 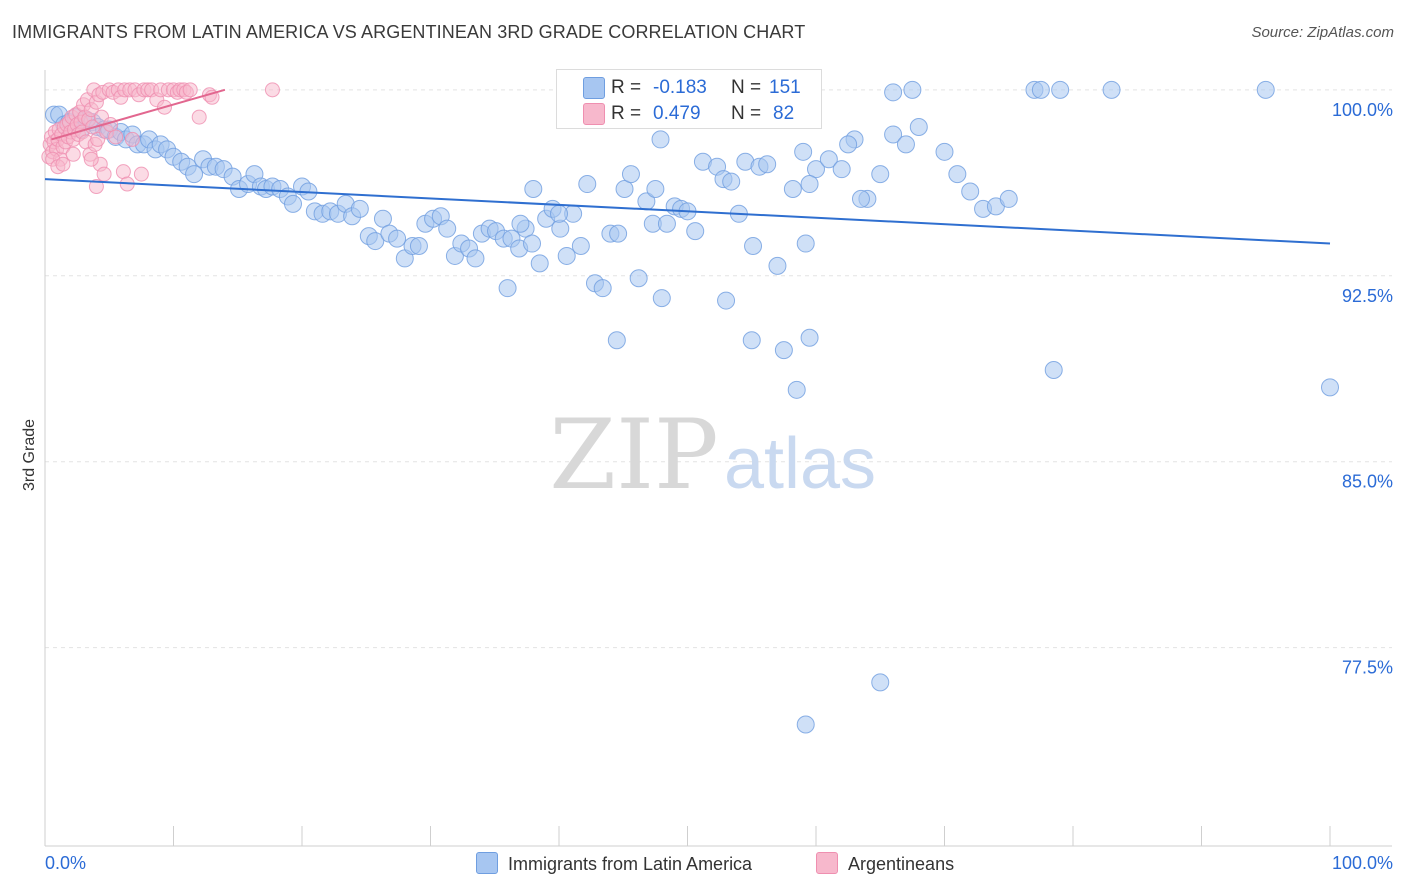 What do you see at coordinates (901, 864) in the screenshot?
I see `bottom-legend-label: Argentineans` at bounding box center [901, 864].